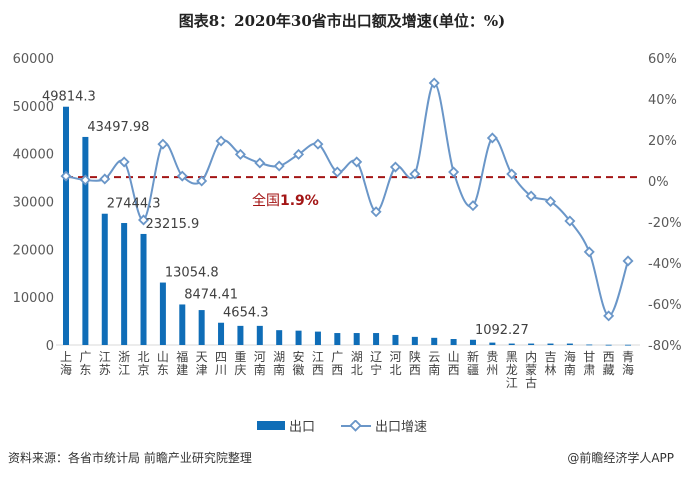 This screenshot has height=478, width=684. What do you see at coordinates (414, 340) in the screenshot?
I see `bar-陕西` at bounding box center [414, 340].